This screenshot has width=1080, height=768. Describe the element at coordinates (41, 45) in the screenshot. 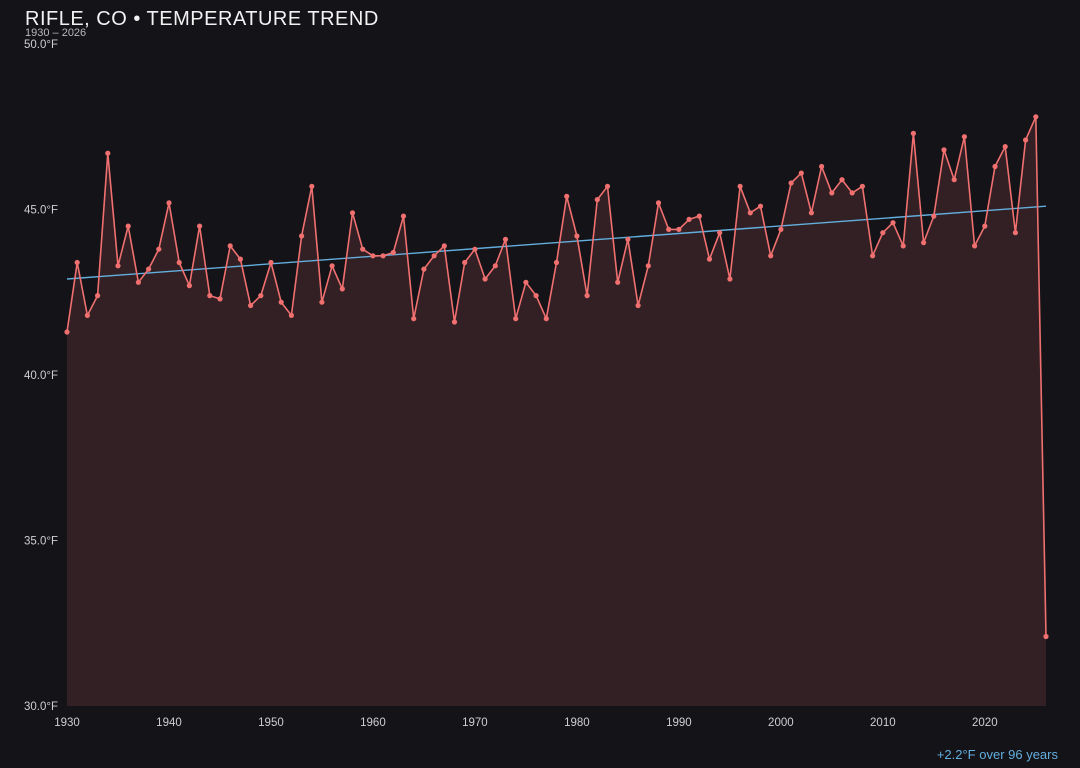

I see `y-axis-tick-label: 50.0°F` at that location.